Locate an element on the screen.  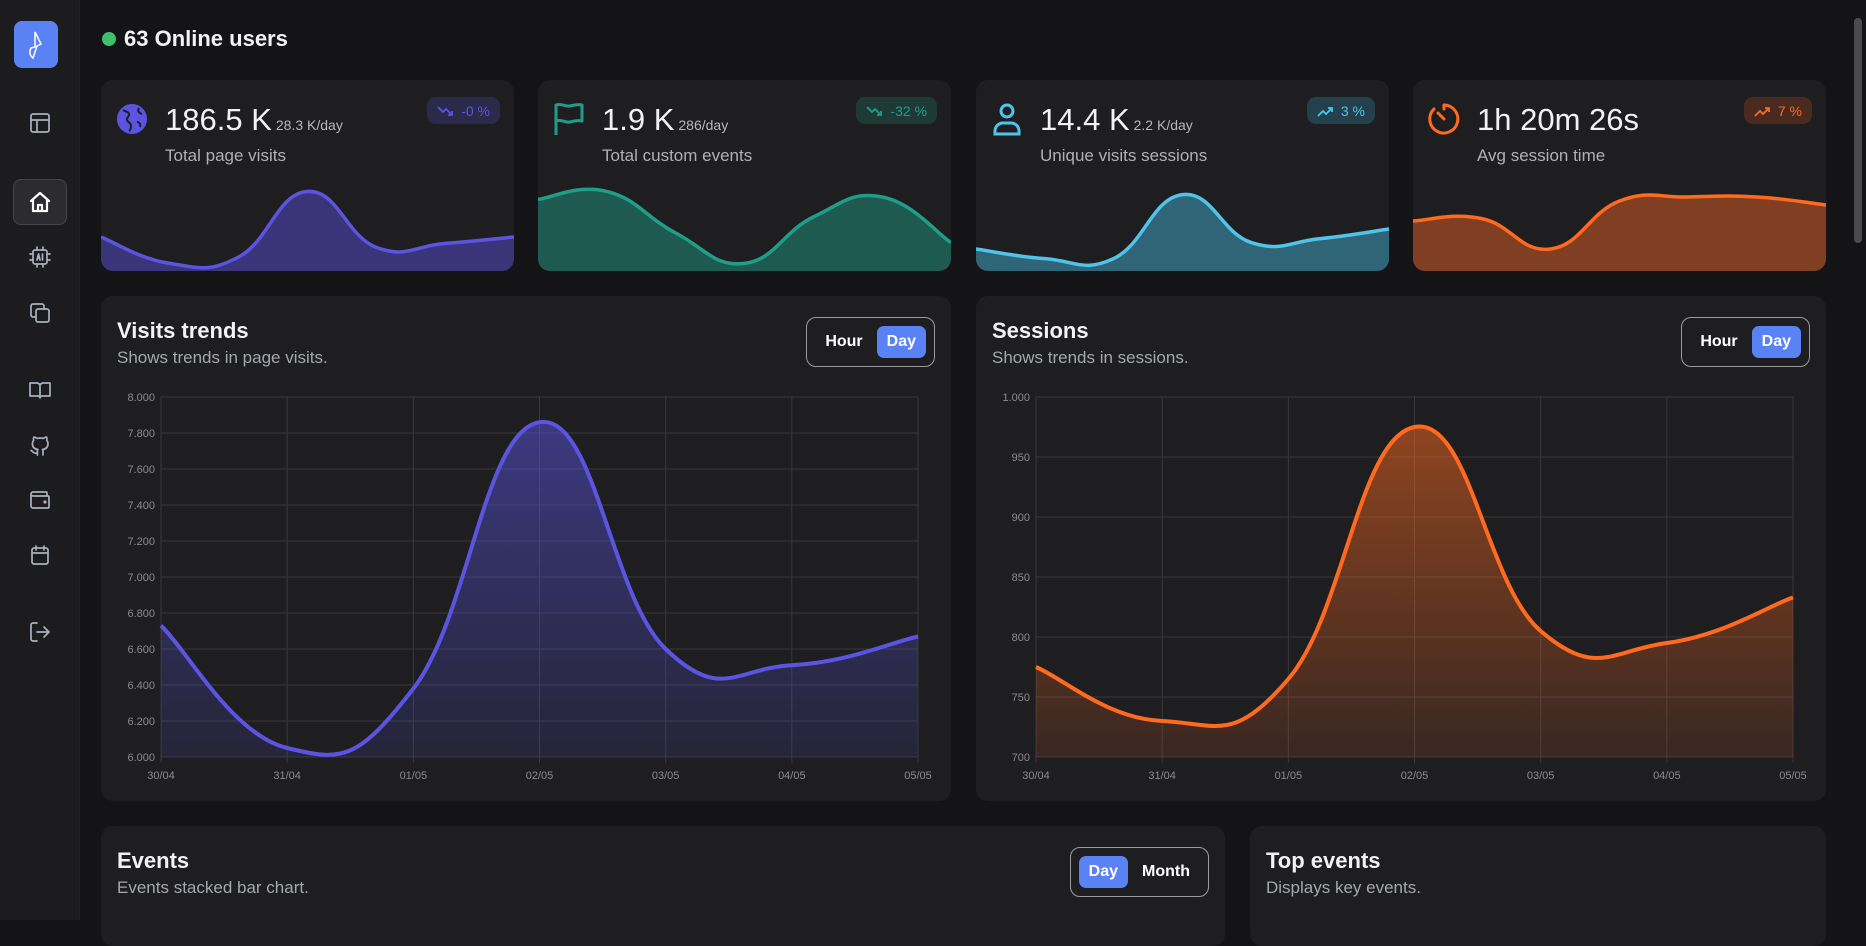
sidebar-item-layout is located at coordinates (40, 123).